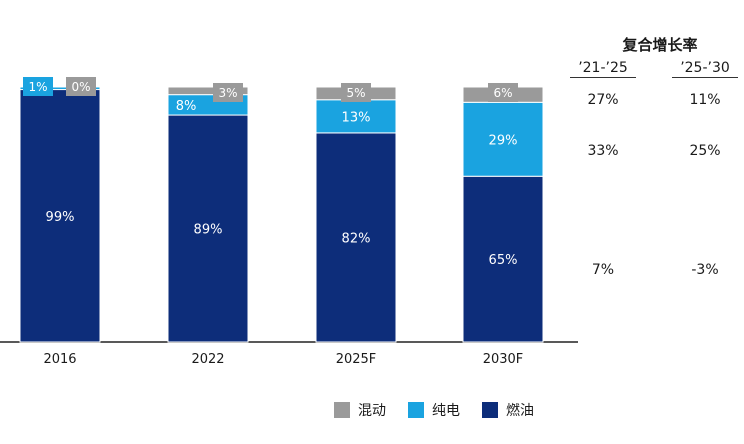  What do you see at coordinates (705, 151) in the screenshot?
I see `cagr-hybrid-25-30: 25%` at bounding box center [705, 151].